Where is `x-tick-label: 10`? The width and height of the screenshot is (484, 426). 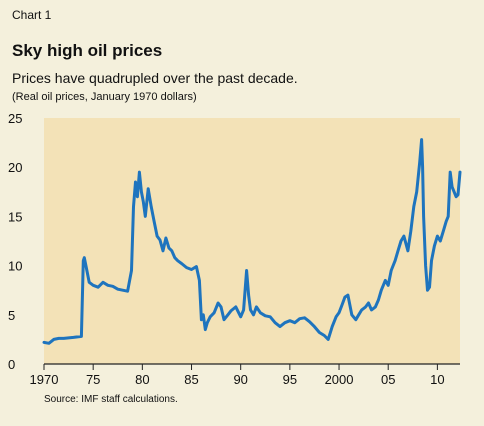 x-tick-label: 10 is located at coordinates (437, 379).